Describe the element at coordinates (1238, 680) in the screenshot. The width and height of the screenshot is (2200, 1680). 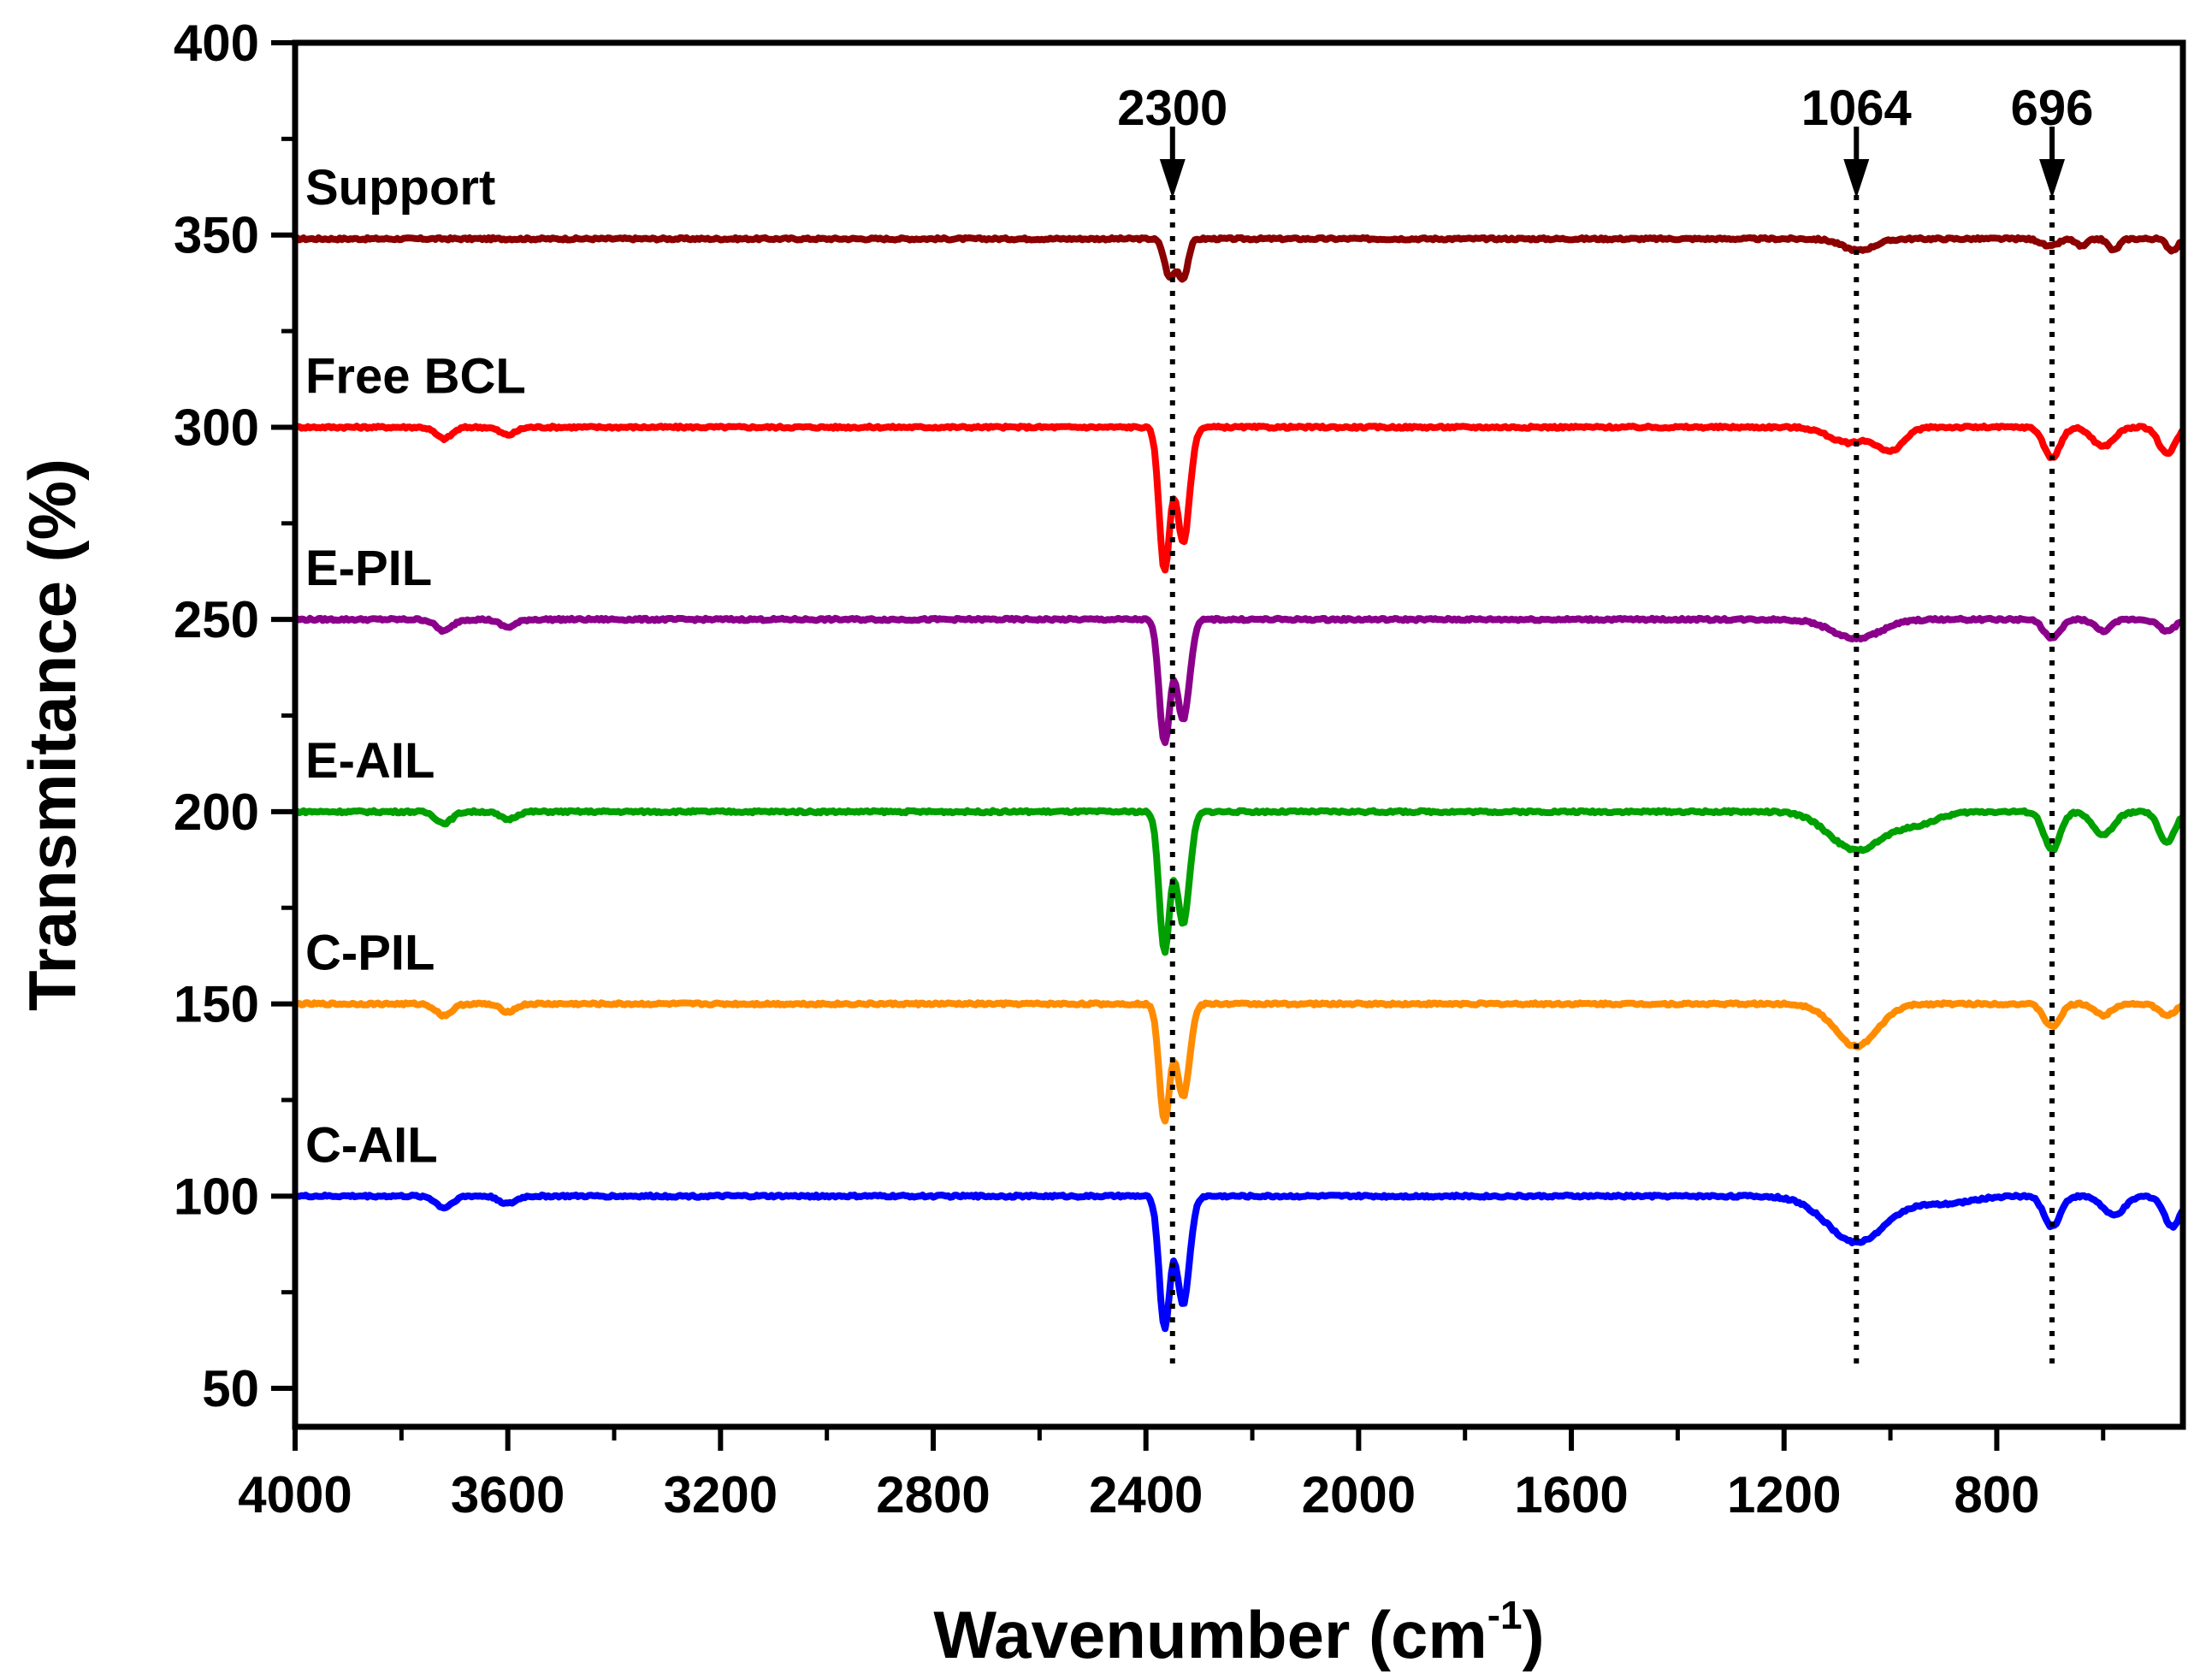
I see `series-line-e-pil` at that location.